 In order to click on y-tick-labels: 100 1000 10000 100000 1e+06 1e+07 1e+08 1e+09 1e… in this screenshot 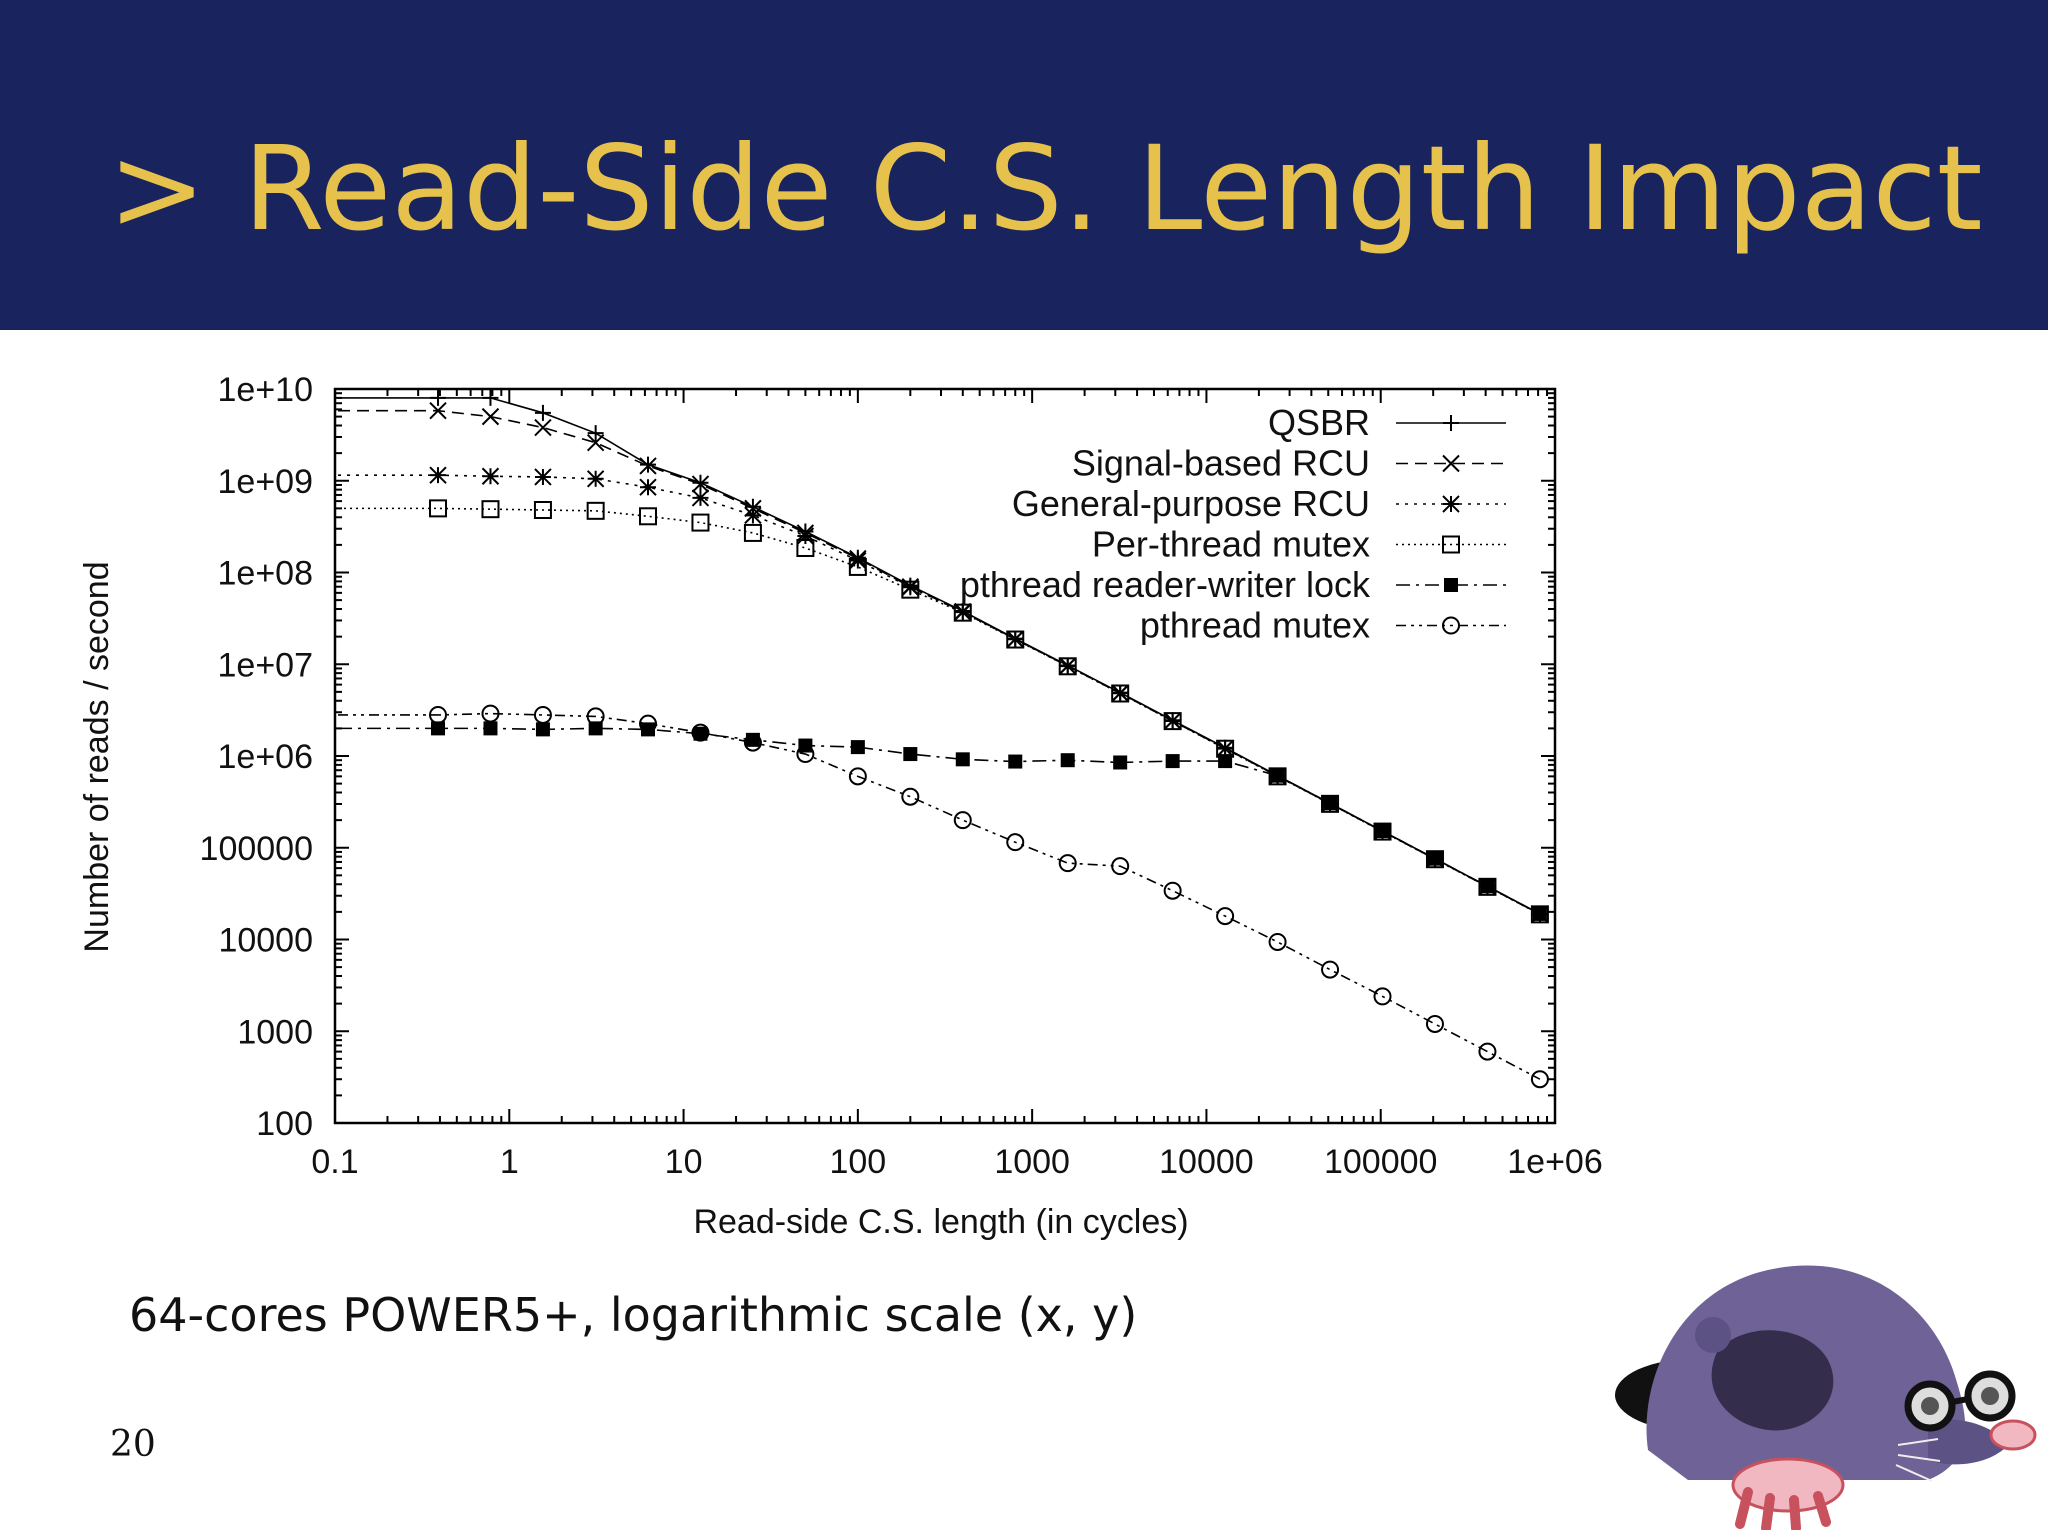, I will do `click(256, 757)`.